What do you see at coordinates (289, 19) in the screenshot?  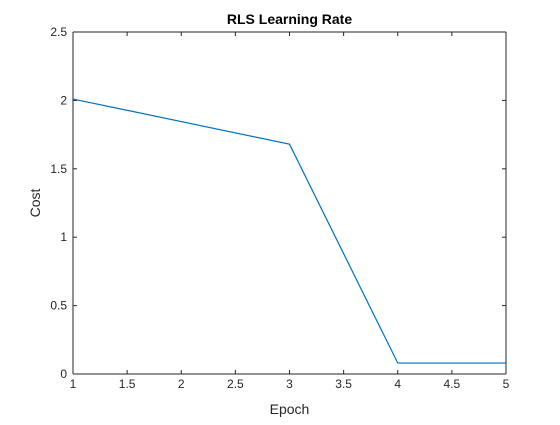 I see `chart-title: RLS Learning Rate` at bounding box center [289, 19].